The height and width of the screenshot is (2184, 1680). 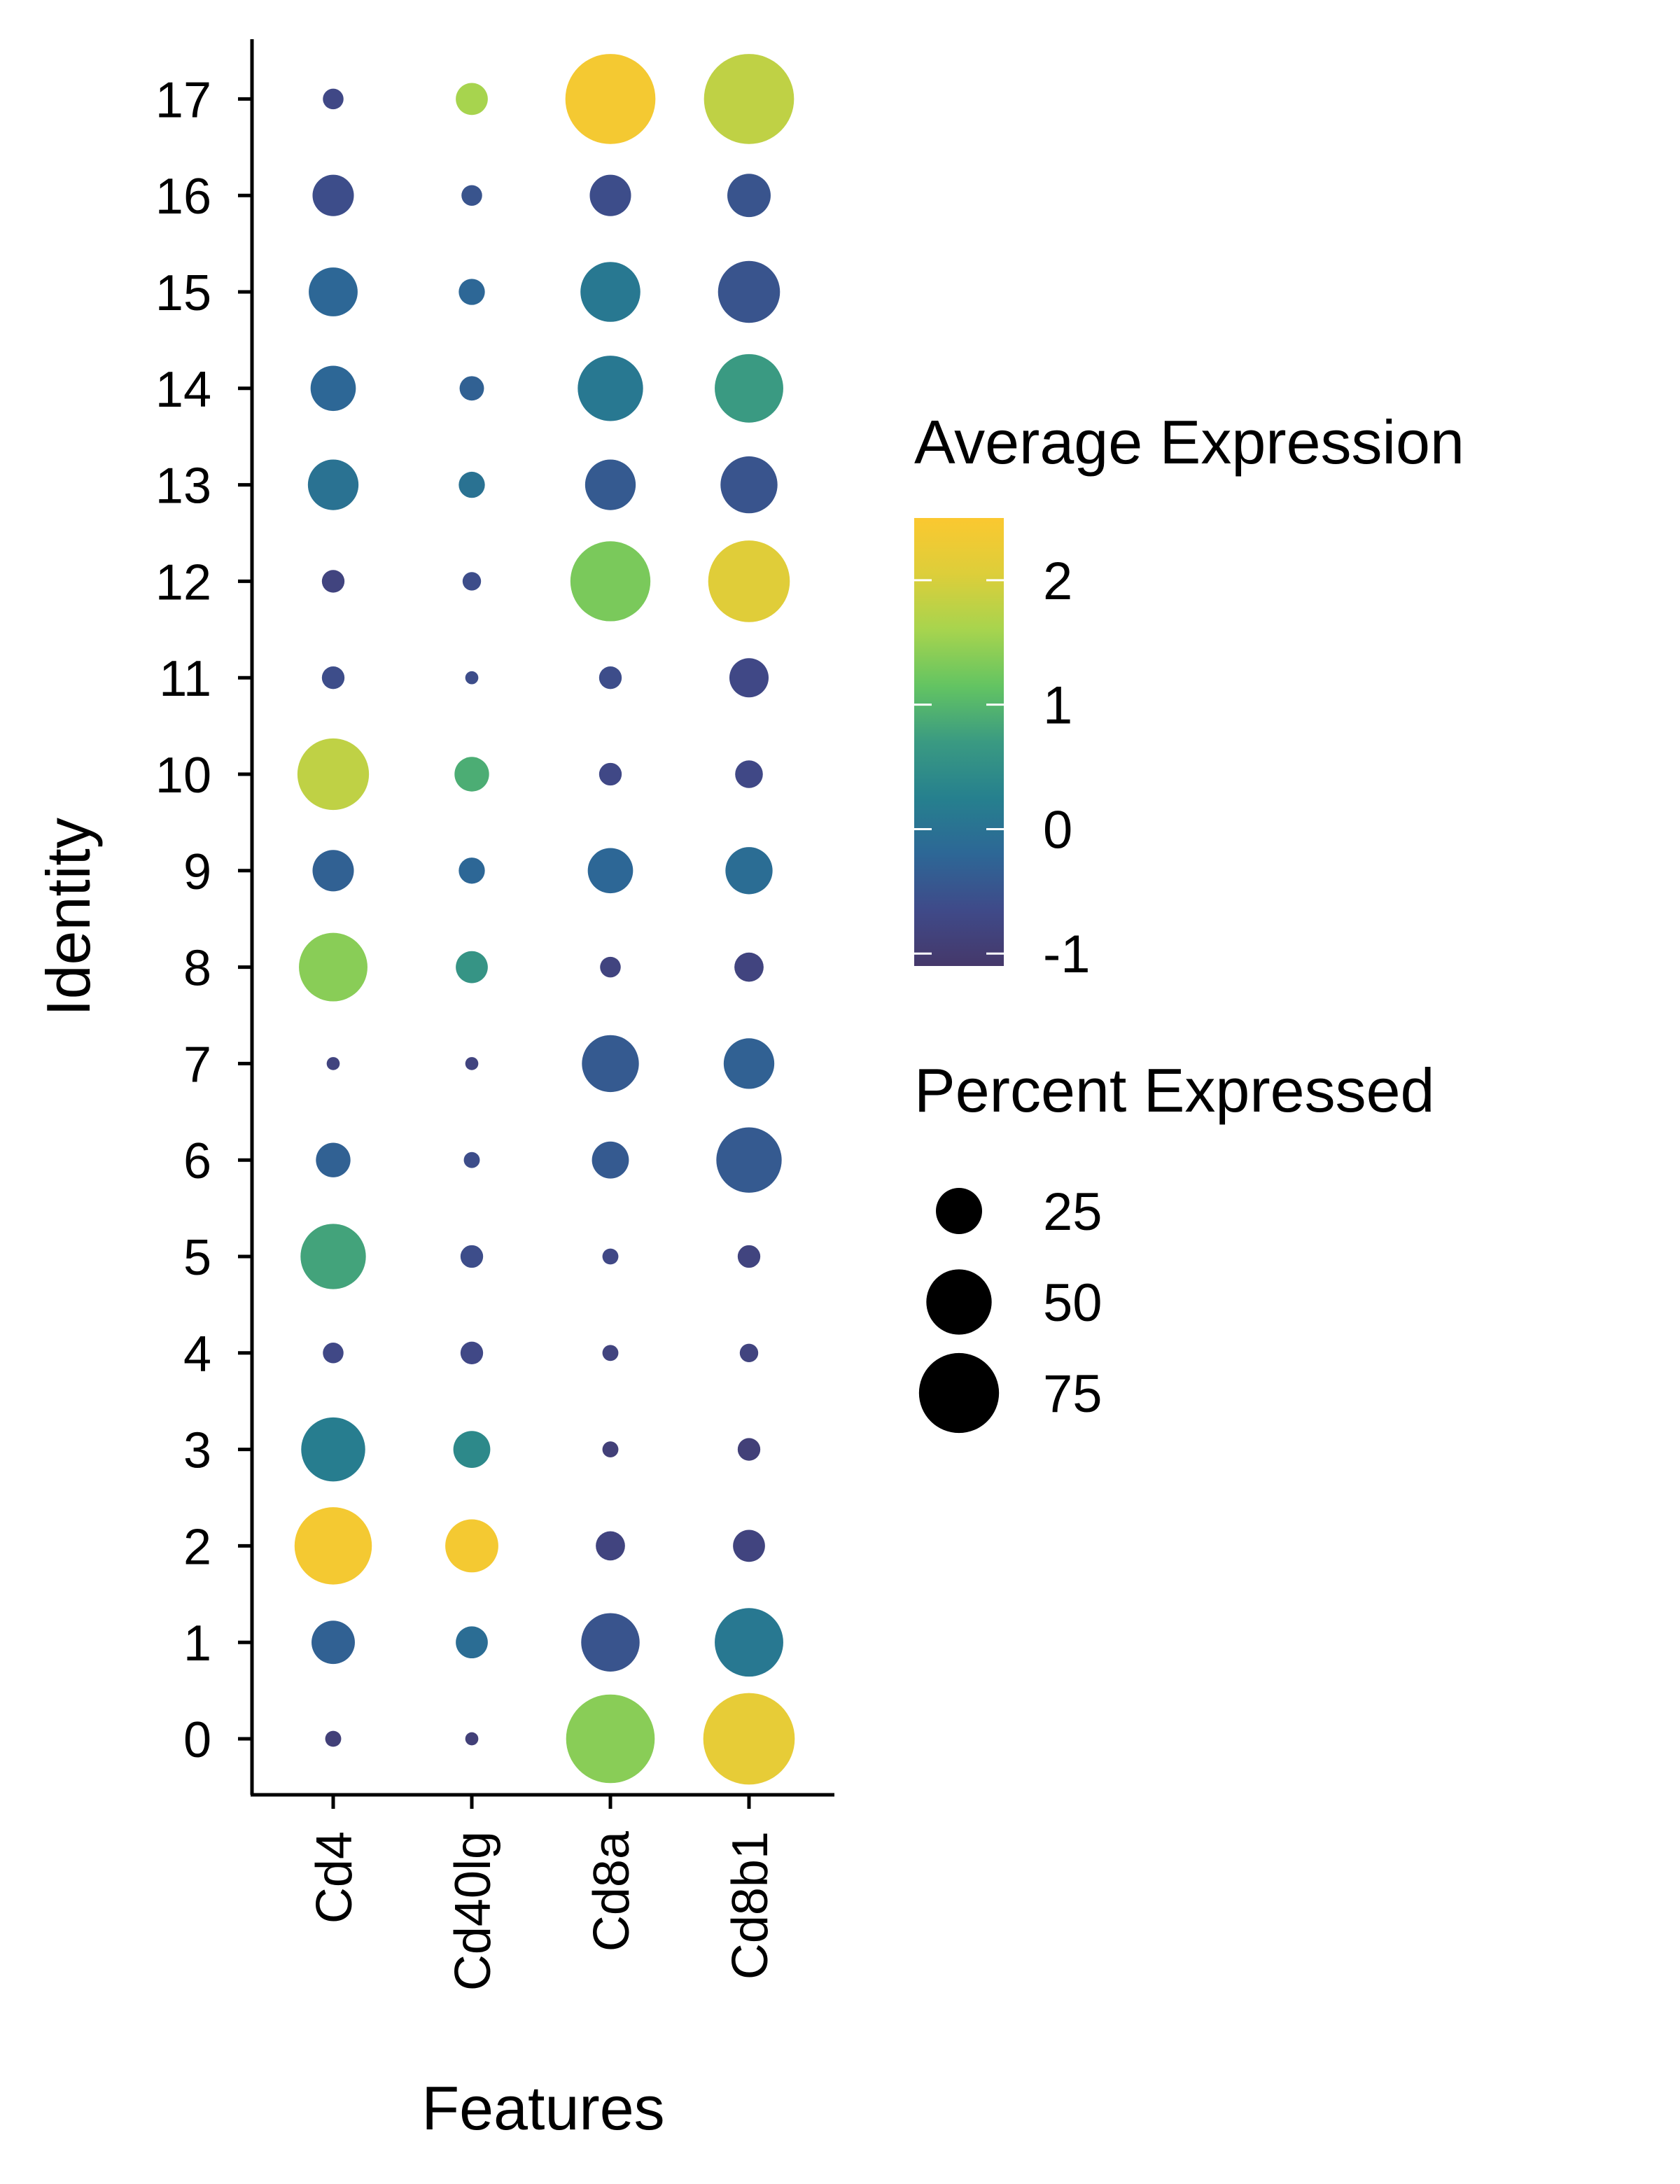 What do you see at coordinates (542, 2108) in the screenshot?
I see `x-axis-title: Features` at bounding box center [542, 2108].